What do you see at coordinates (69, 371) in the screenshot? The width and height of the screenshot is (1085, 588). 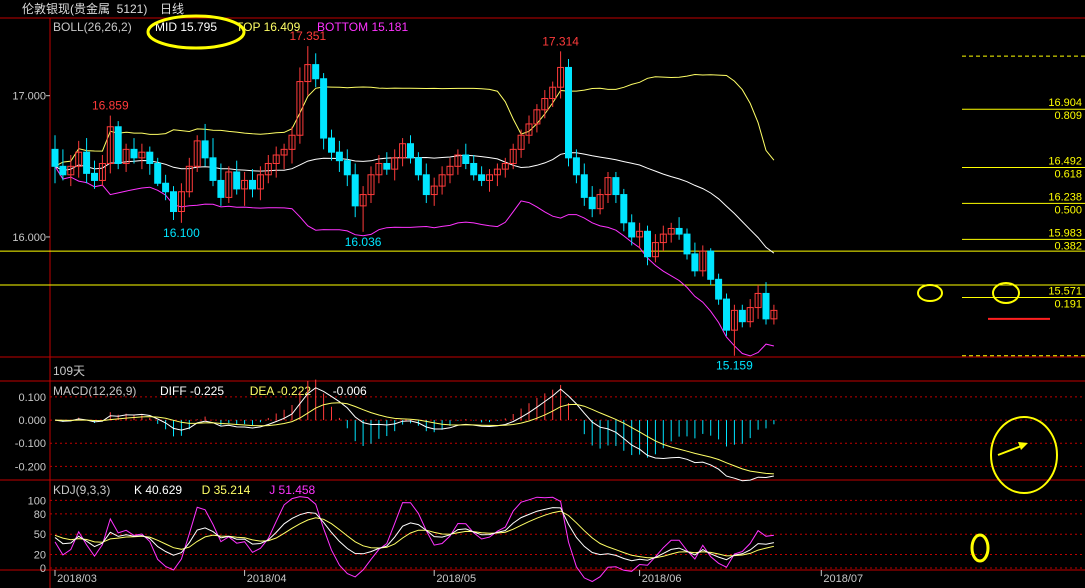 I see `bar-count-label: 109天` at bounding box center [69, 371].